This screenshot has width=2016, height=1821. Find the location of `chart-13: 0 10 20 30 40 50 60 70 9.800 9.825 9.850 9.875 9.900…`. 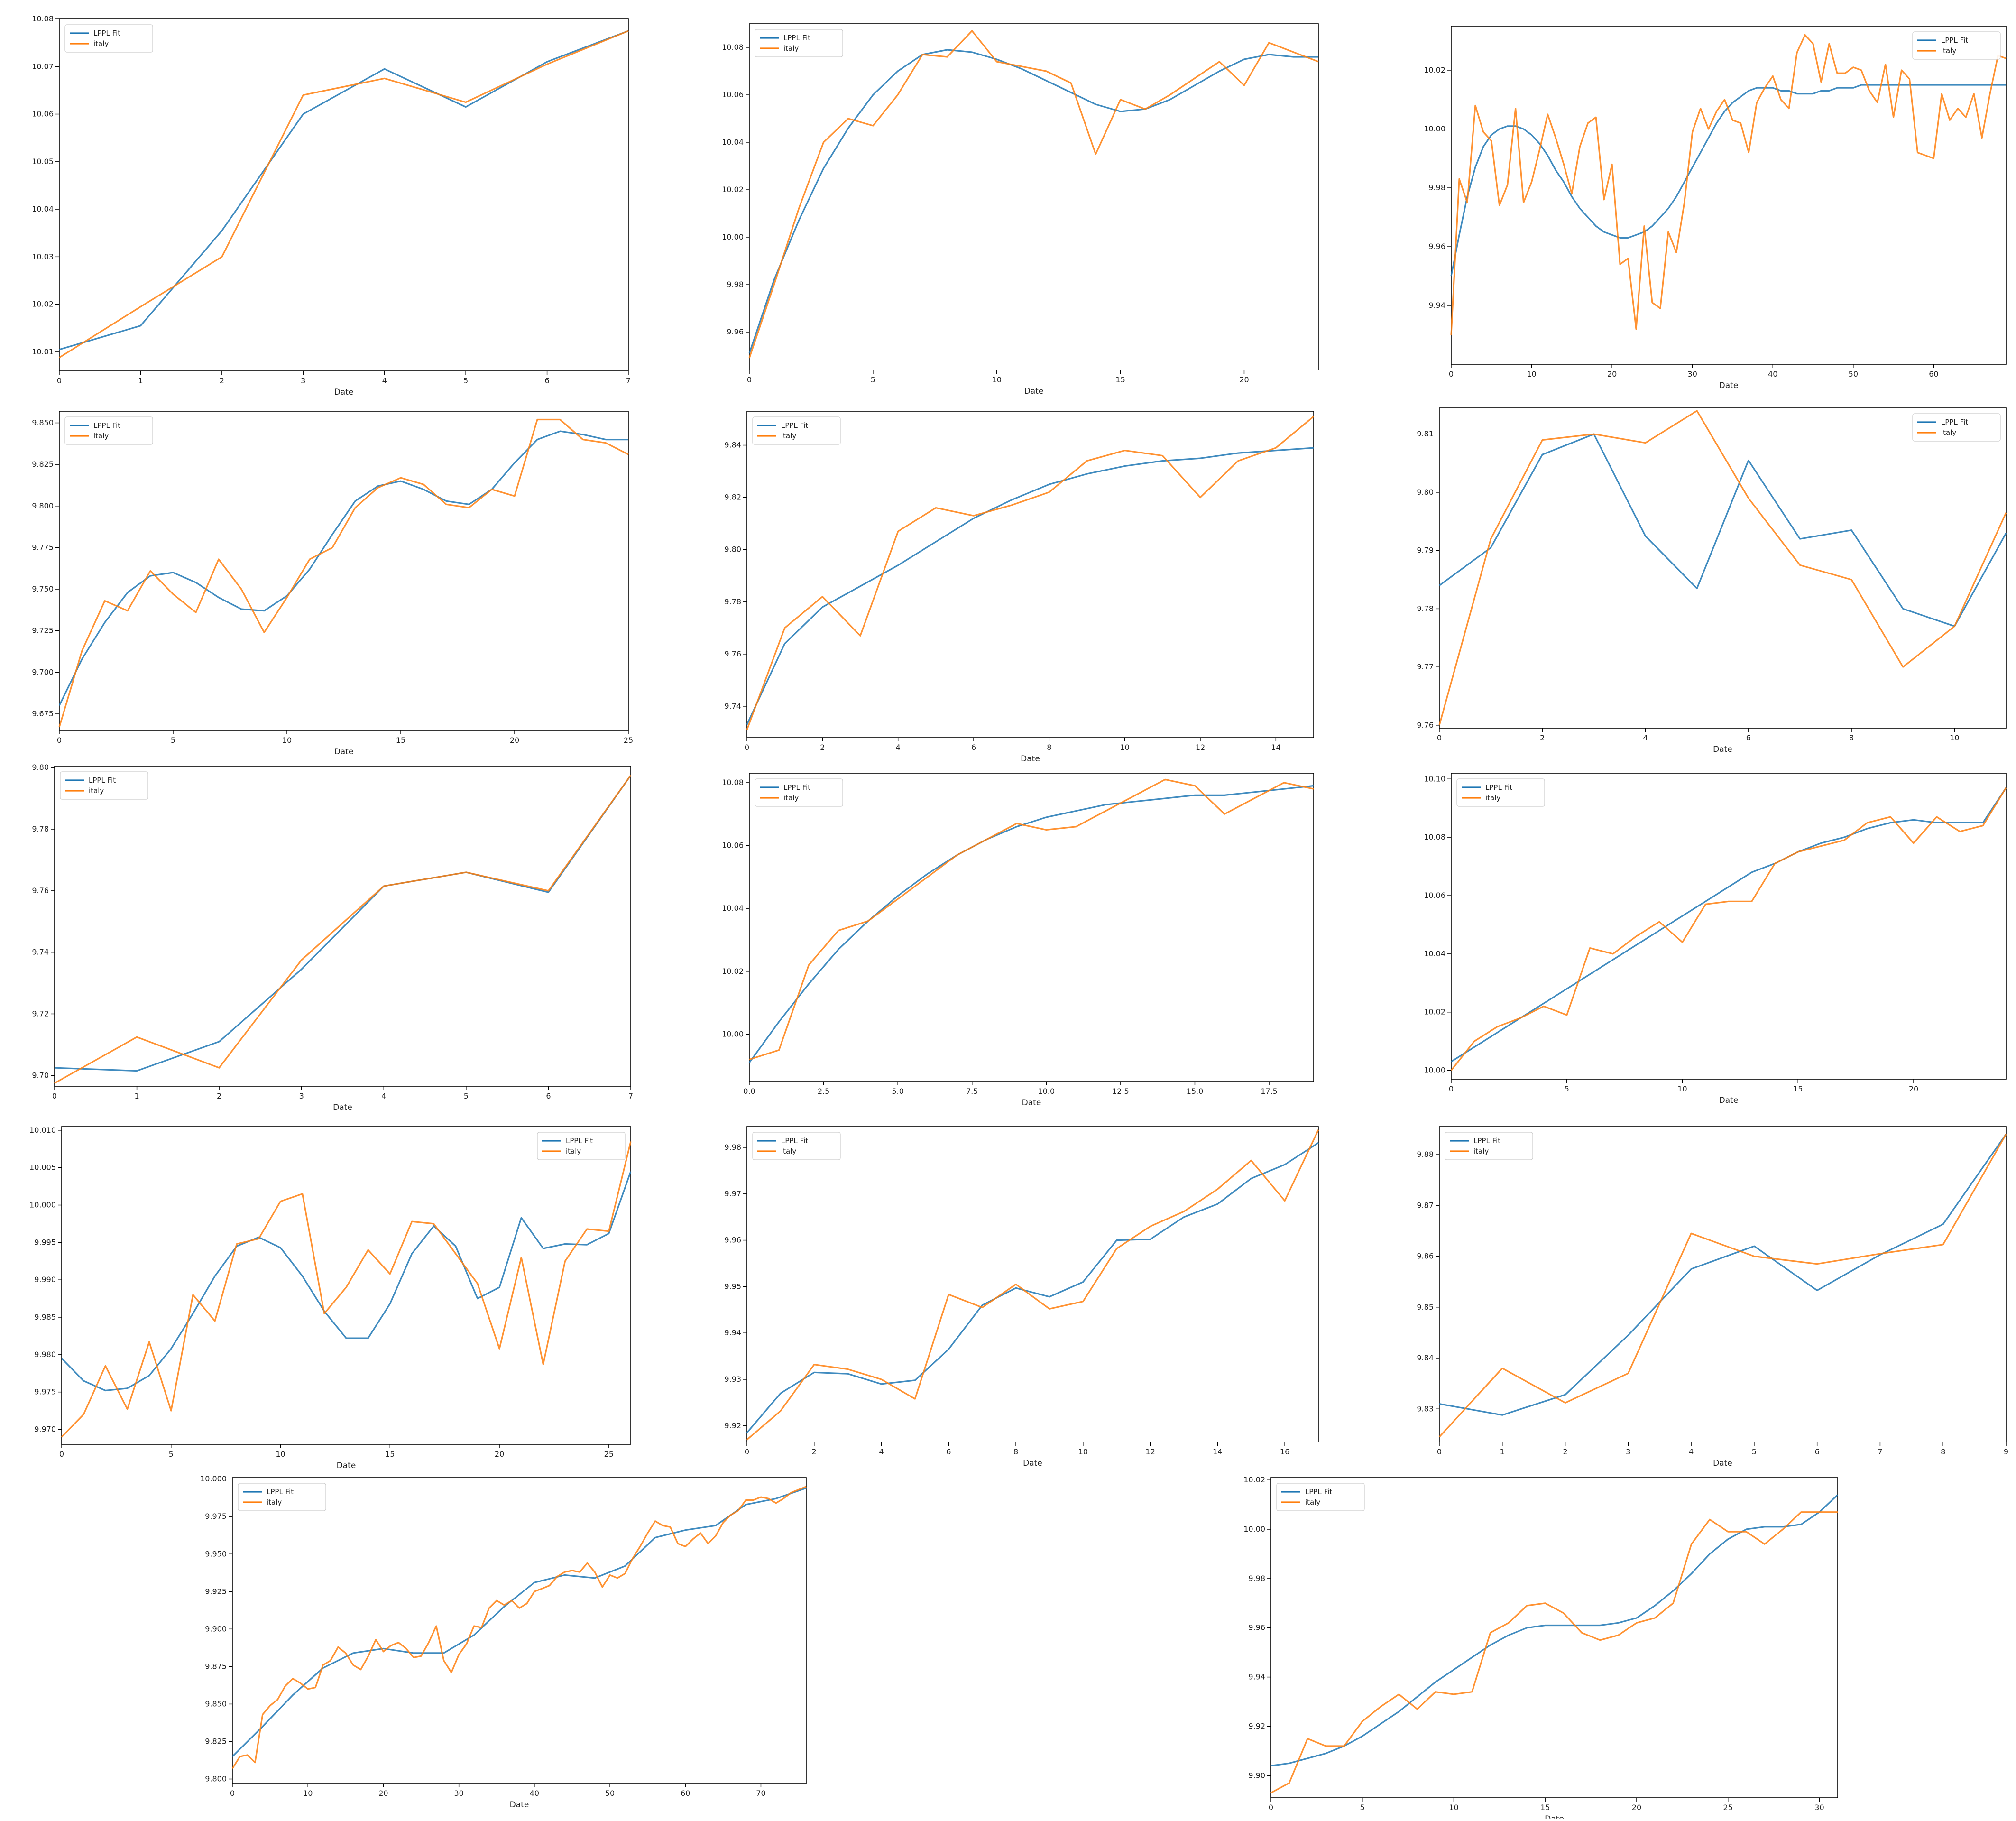

chart-13: 0 10 20 30 40 50 60 70 9.800 9.825 9.850 9.875 9.900… is located at coordinates (504, 1642).